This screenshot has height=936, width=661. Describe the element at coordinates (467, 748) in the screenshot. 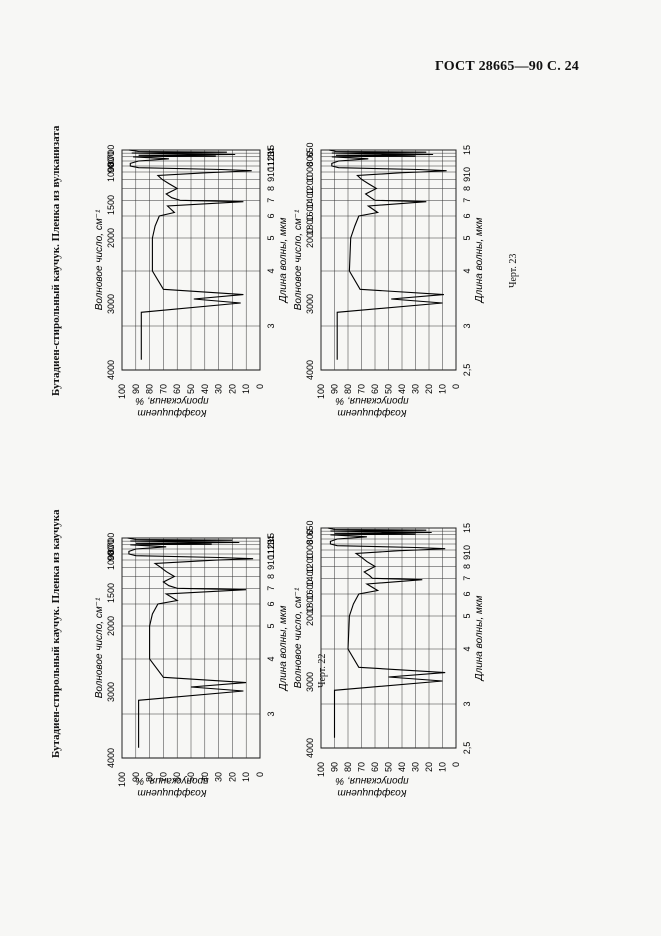

I see `wavelength-tick-label: 2,5` at that location.